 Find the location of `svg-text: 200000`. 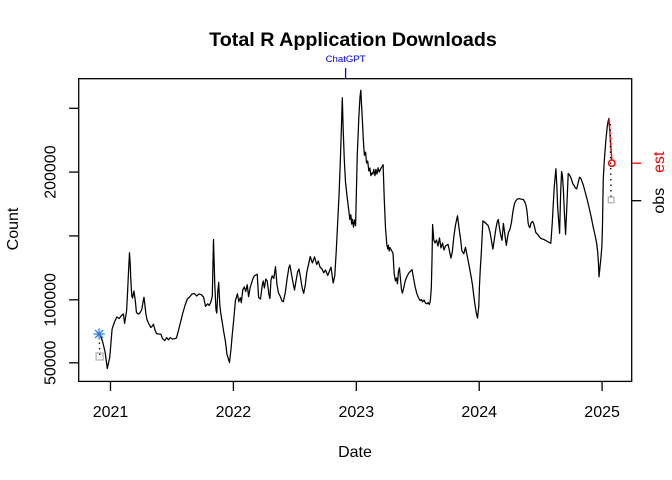

svg-text: 200000 is located at coordinates (50, 171).